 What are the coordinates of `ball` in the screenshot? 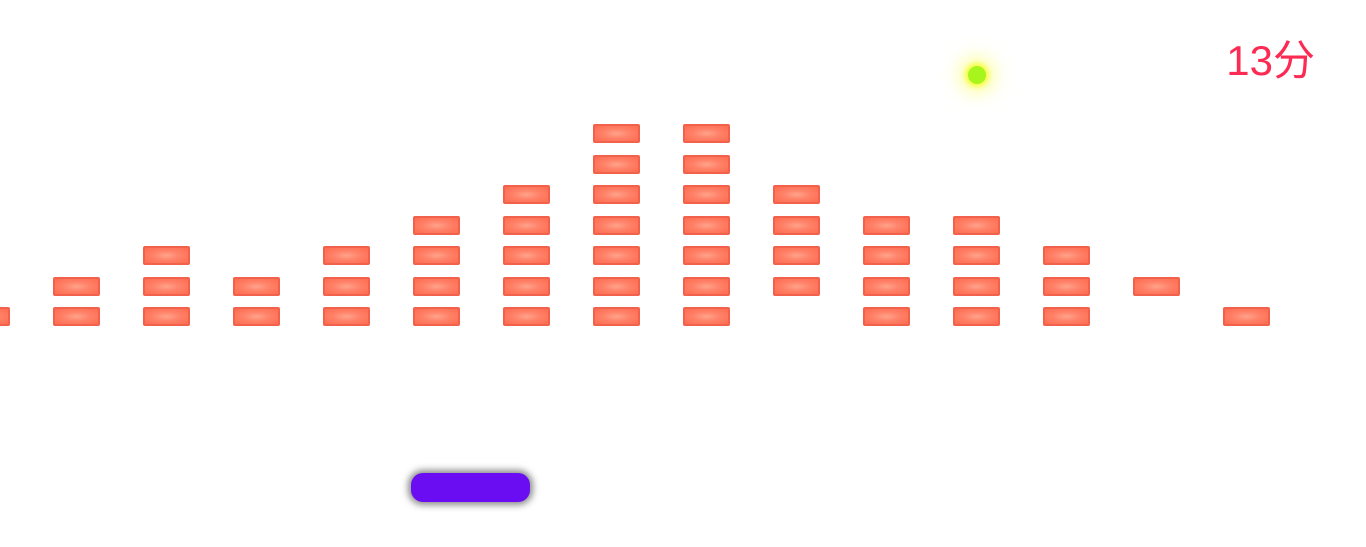 It's located at (977, 75).